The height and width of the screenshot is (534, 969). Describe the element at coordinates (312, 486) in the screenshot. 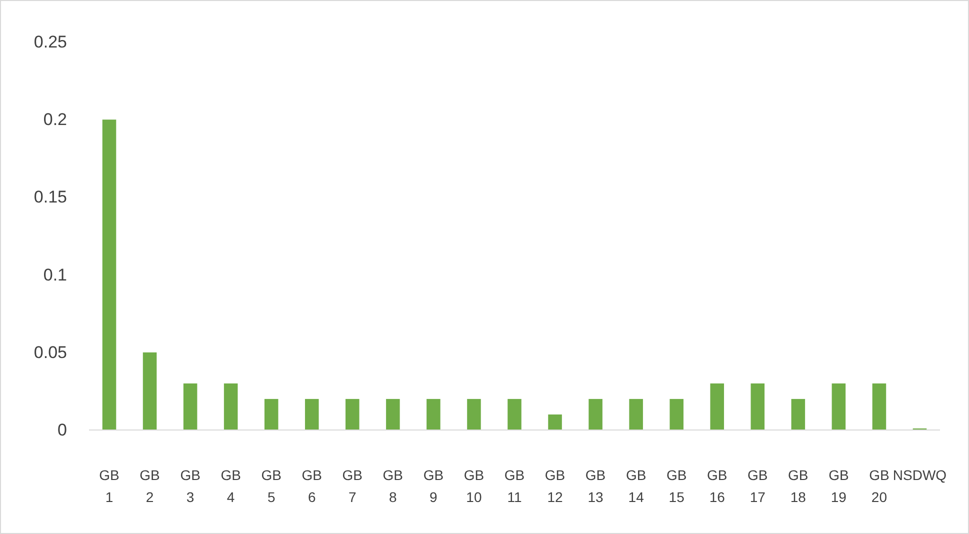

I see `x-tick-label: GB 6` at that location.